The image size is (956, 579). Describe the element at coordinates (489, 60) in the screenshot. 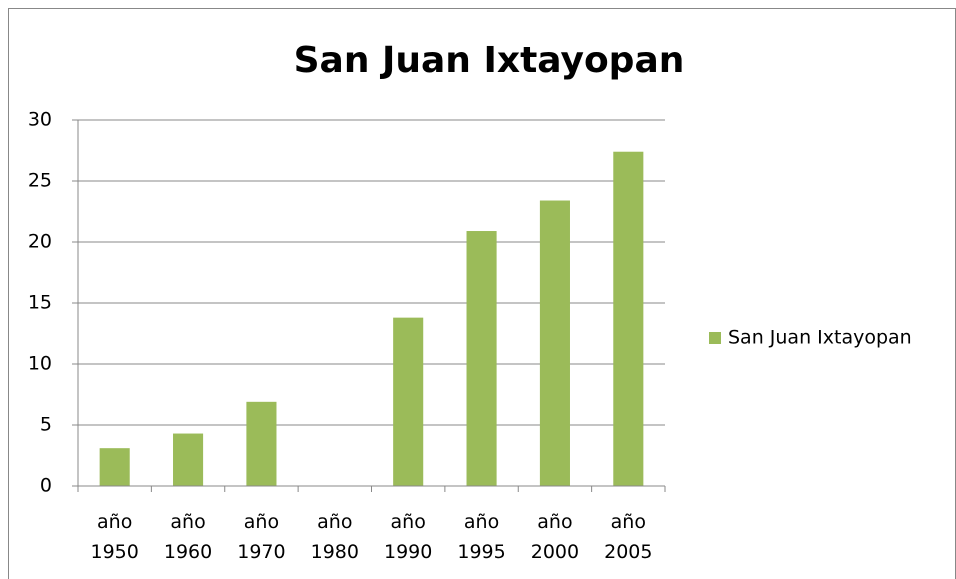

I see `chart-title: San Juan Ixtayopan` at that location.